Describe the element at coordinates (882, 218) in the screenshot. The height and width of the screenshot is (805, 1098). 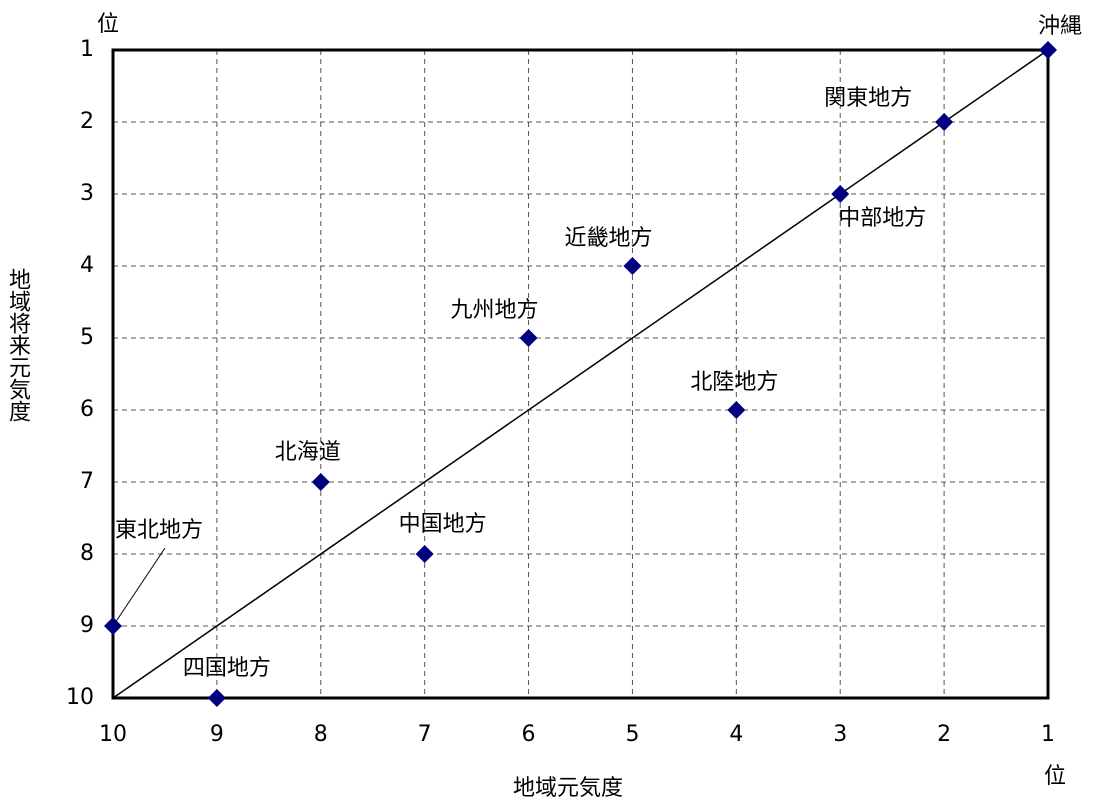
I see `point-label: 中部地方` at that location.